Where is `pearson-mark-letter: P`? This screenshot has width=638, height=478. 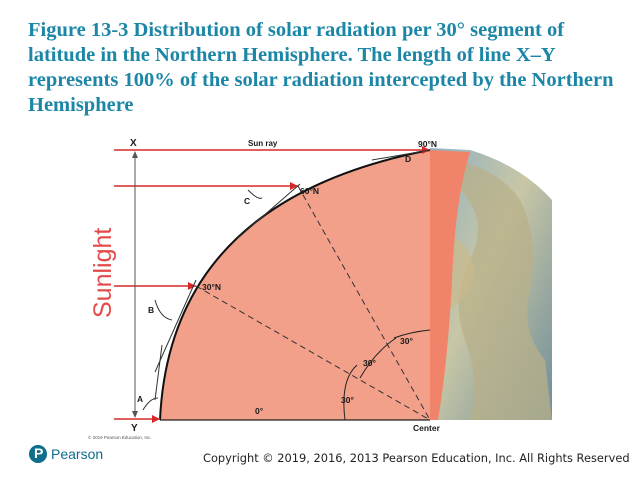 pearson-mark-letter: P is located at coordinates (39, 453).